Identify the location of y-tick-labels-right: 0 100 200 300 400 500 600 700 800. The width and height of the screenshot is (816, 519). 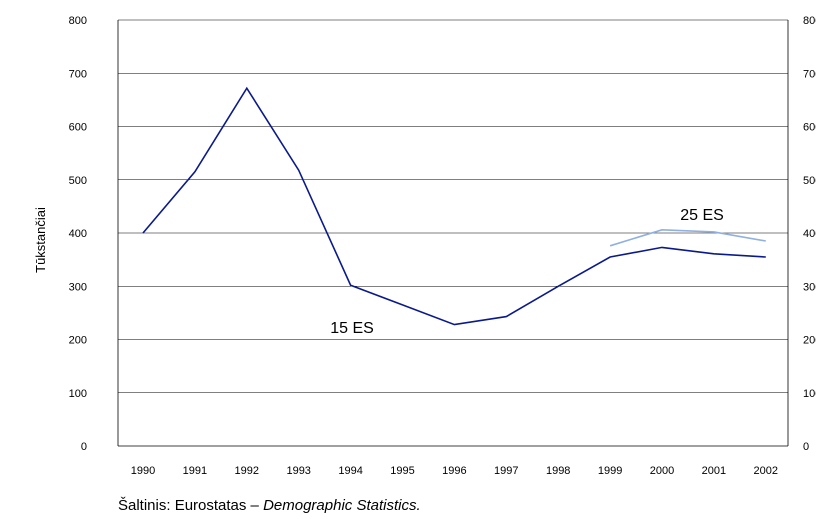
(809, 234).